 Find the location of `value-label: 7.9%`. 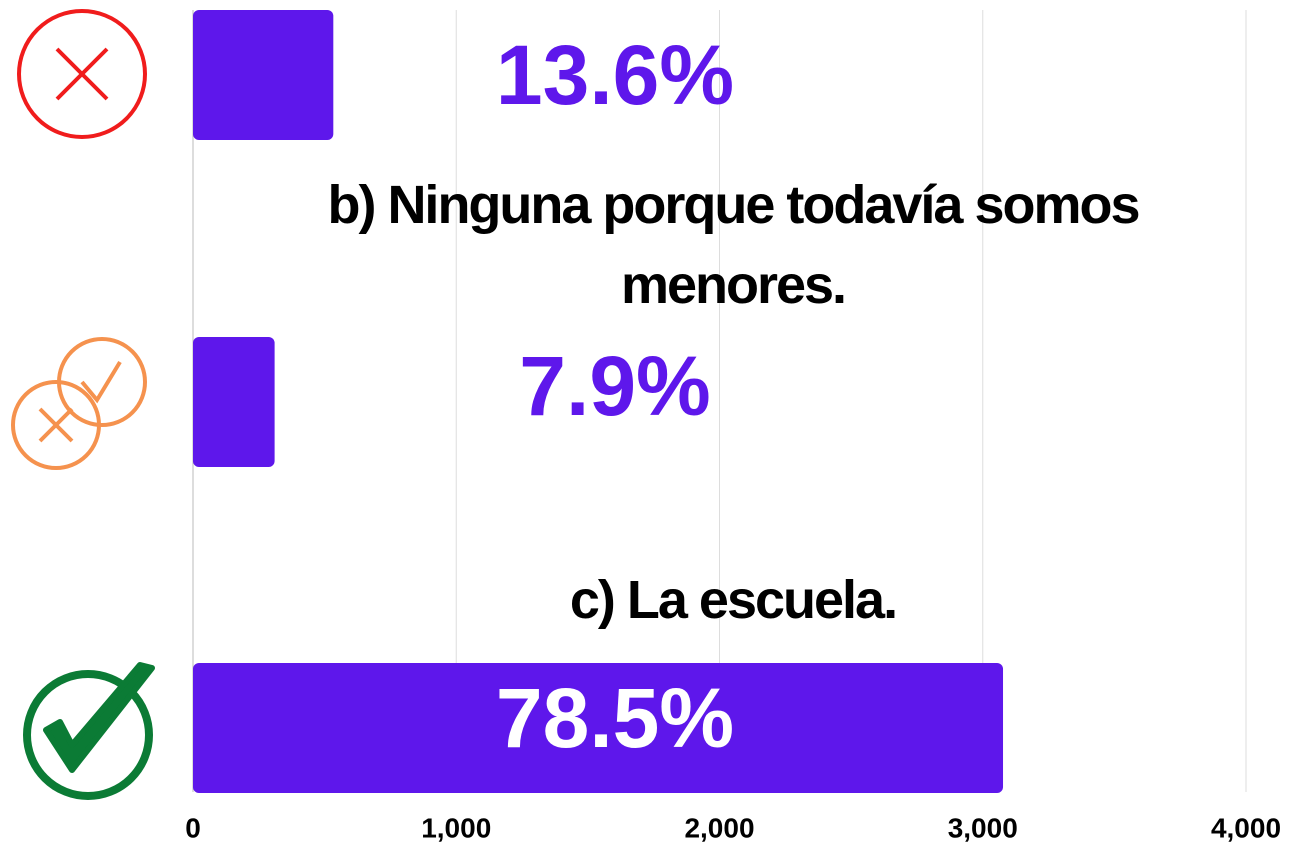

value-label: 7.9% is located at coordinates (614, 386).